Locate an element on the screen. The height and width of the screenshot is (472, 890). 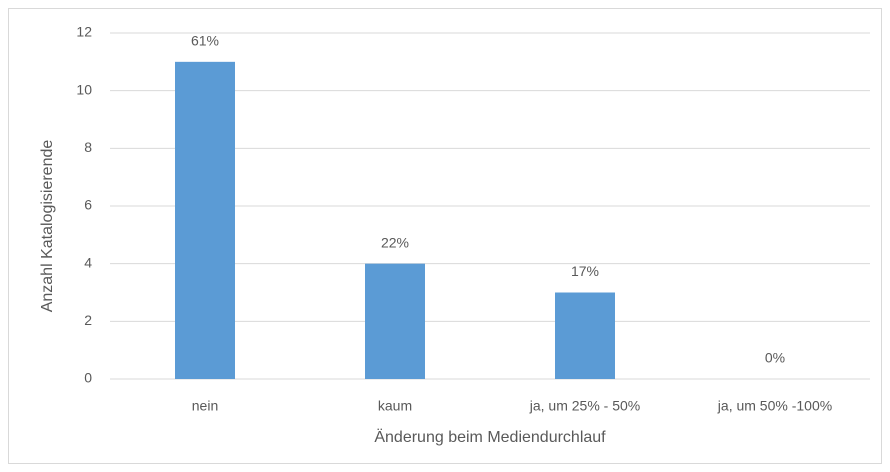
data-label: 17% is located at coordinates (585, 271).